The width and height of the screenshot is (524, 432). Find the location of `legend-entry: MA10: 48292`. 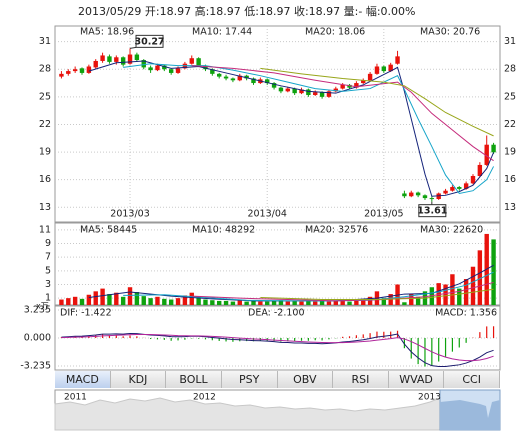

legend-entry: MA10: 48292 is located at coordinates (223, 230).